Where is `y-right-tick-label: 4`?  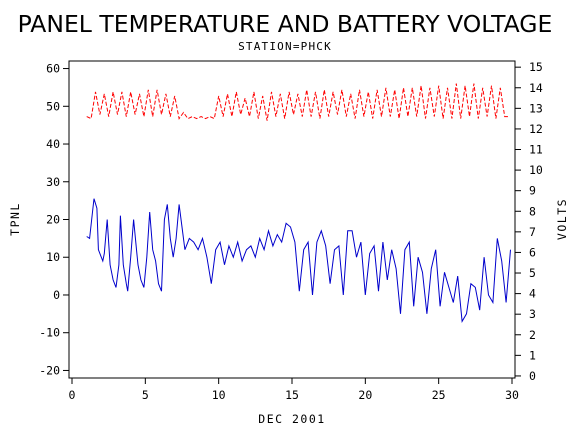
y-right-tick-label: 4 is located at coordinates (532, 294).